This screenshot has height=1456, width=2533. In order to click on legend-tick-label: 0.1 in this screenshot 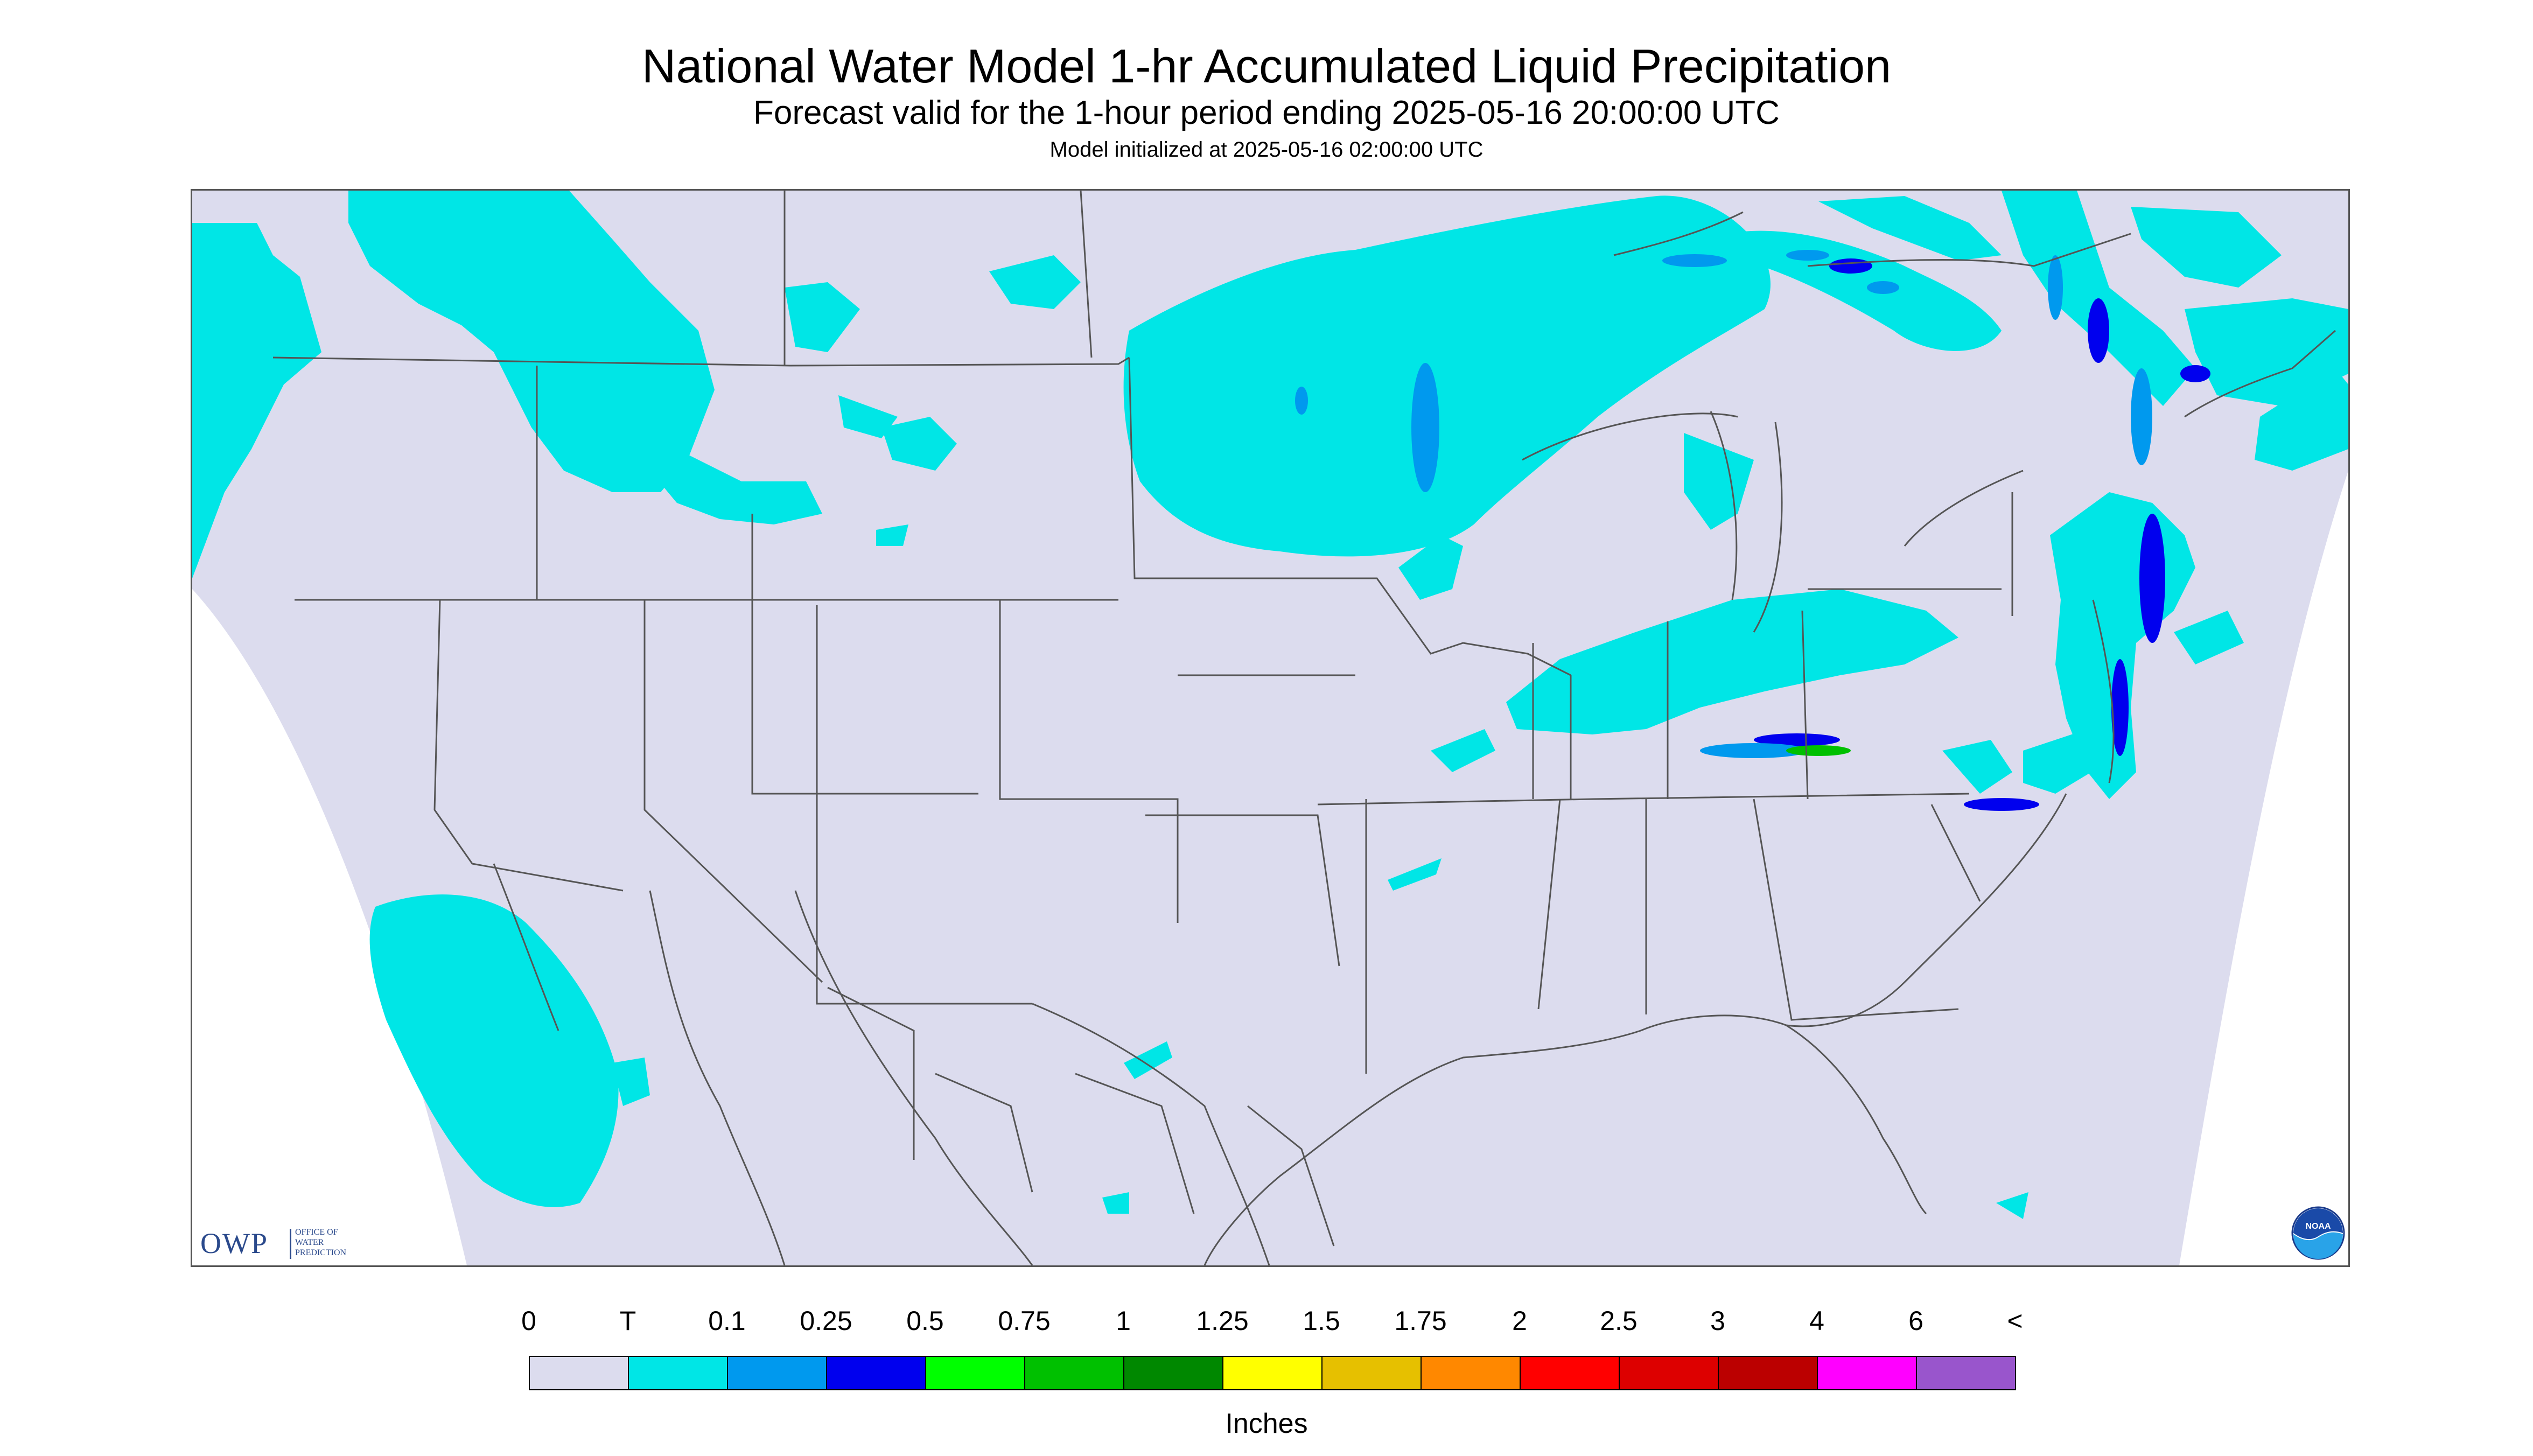, I will do `click(727, 1321)`.